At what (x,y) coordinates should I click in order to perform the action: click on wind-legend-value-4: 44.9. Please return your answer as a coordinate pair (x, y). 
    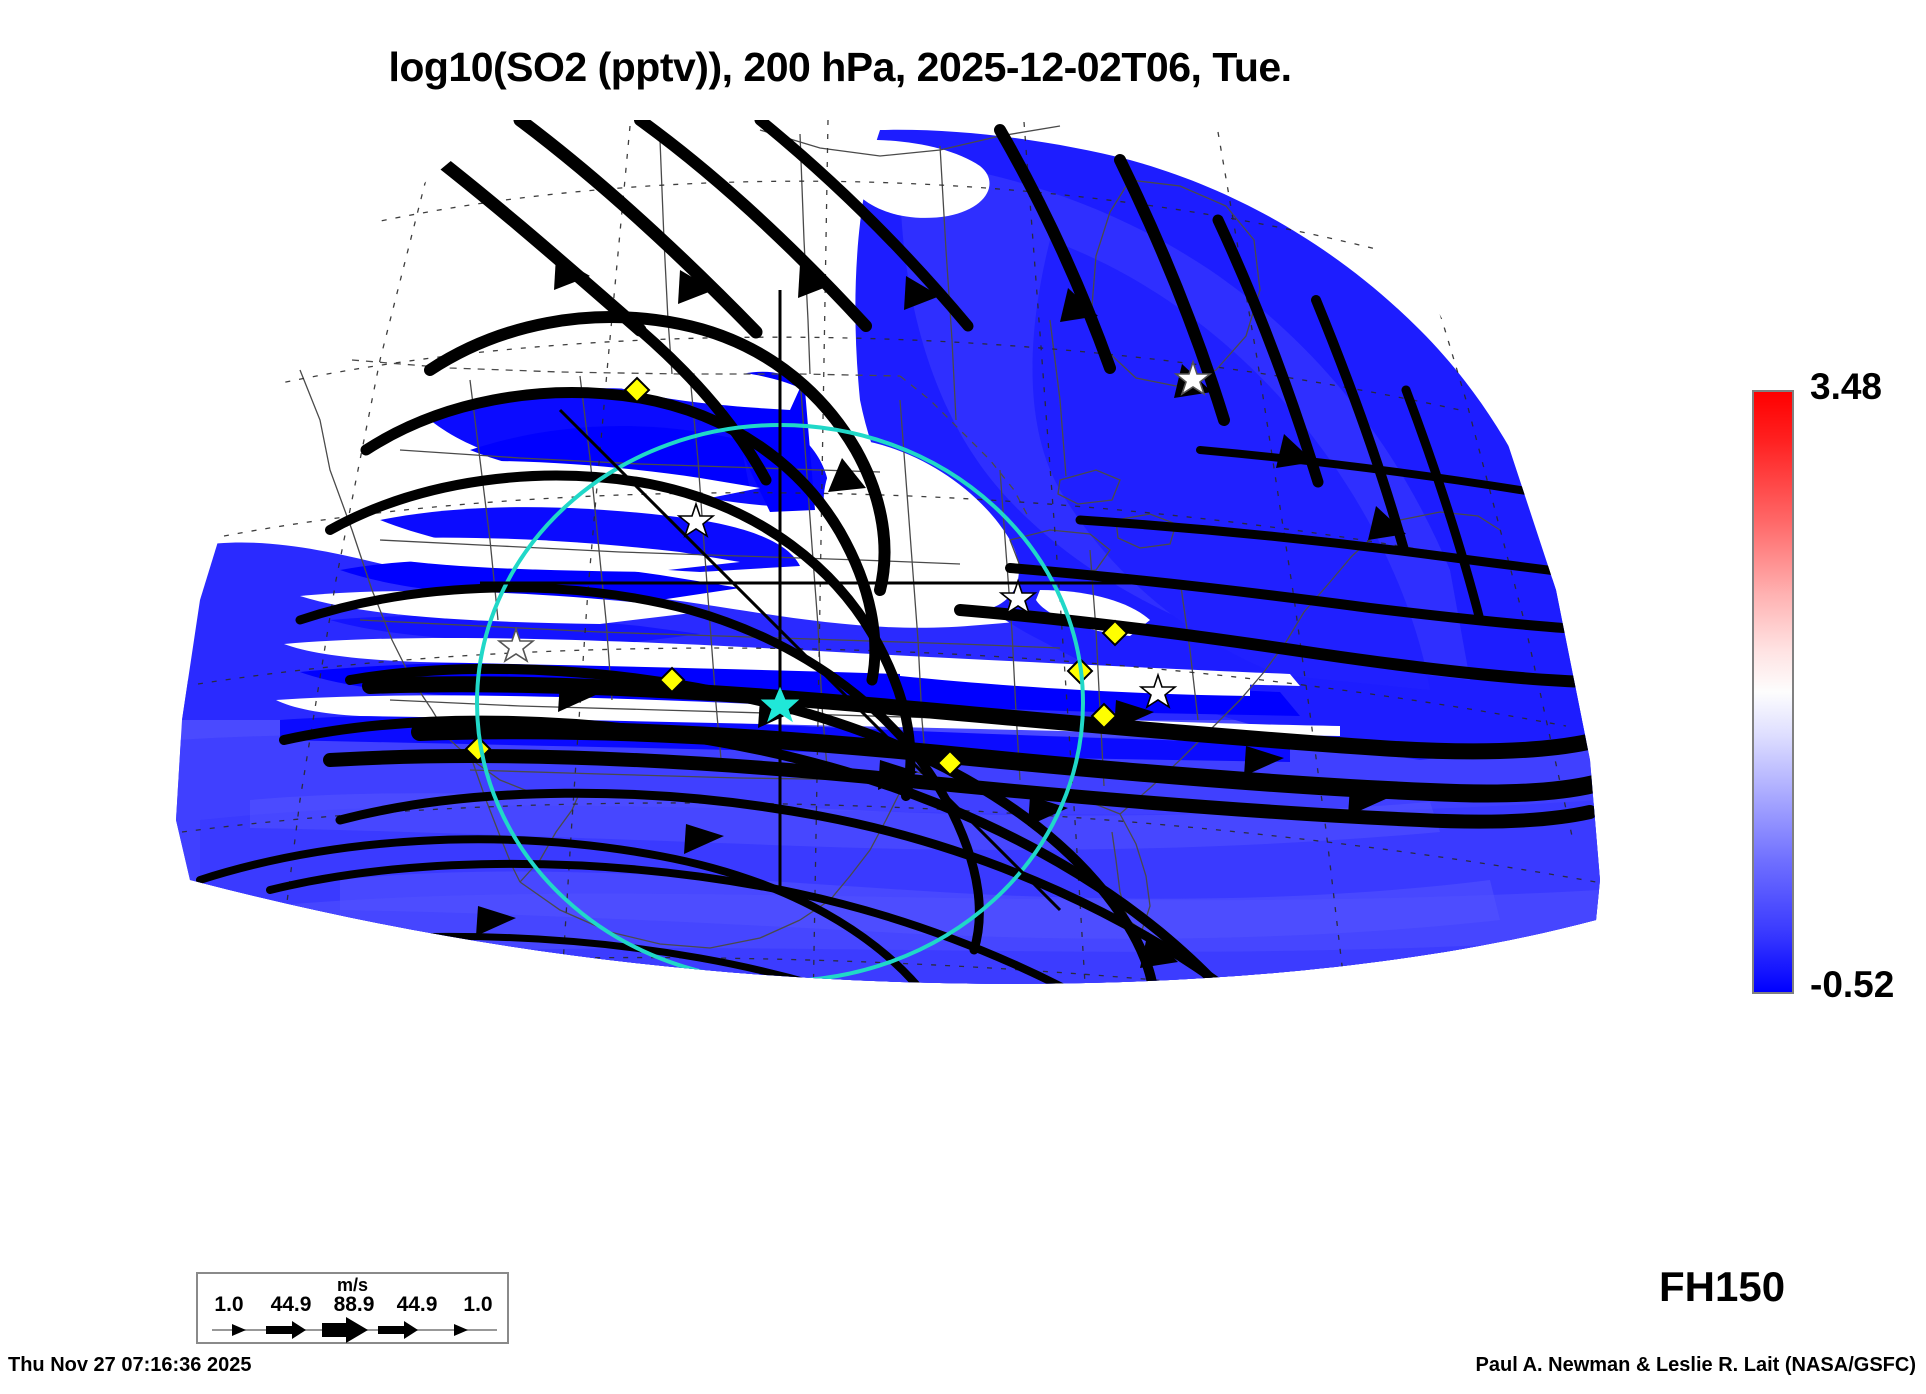
    Looking at the image, I should click on (417, 1304).